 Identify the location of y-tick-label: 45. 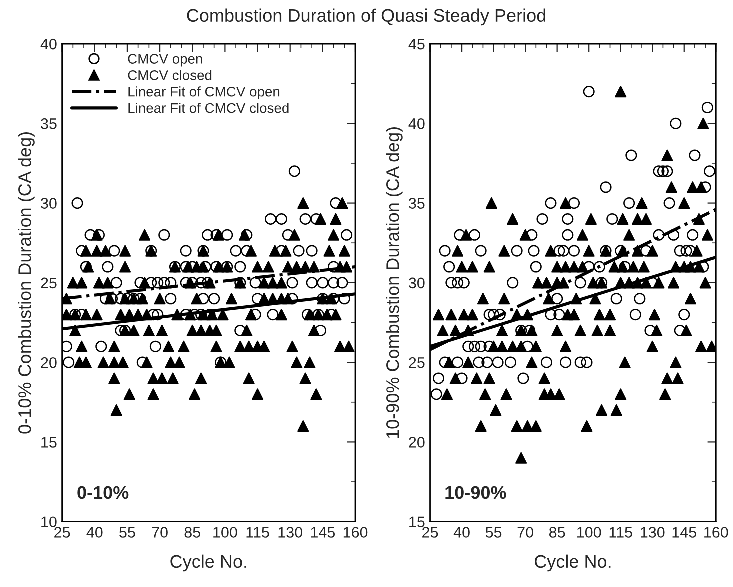
(416, 44).